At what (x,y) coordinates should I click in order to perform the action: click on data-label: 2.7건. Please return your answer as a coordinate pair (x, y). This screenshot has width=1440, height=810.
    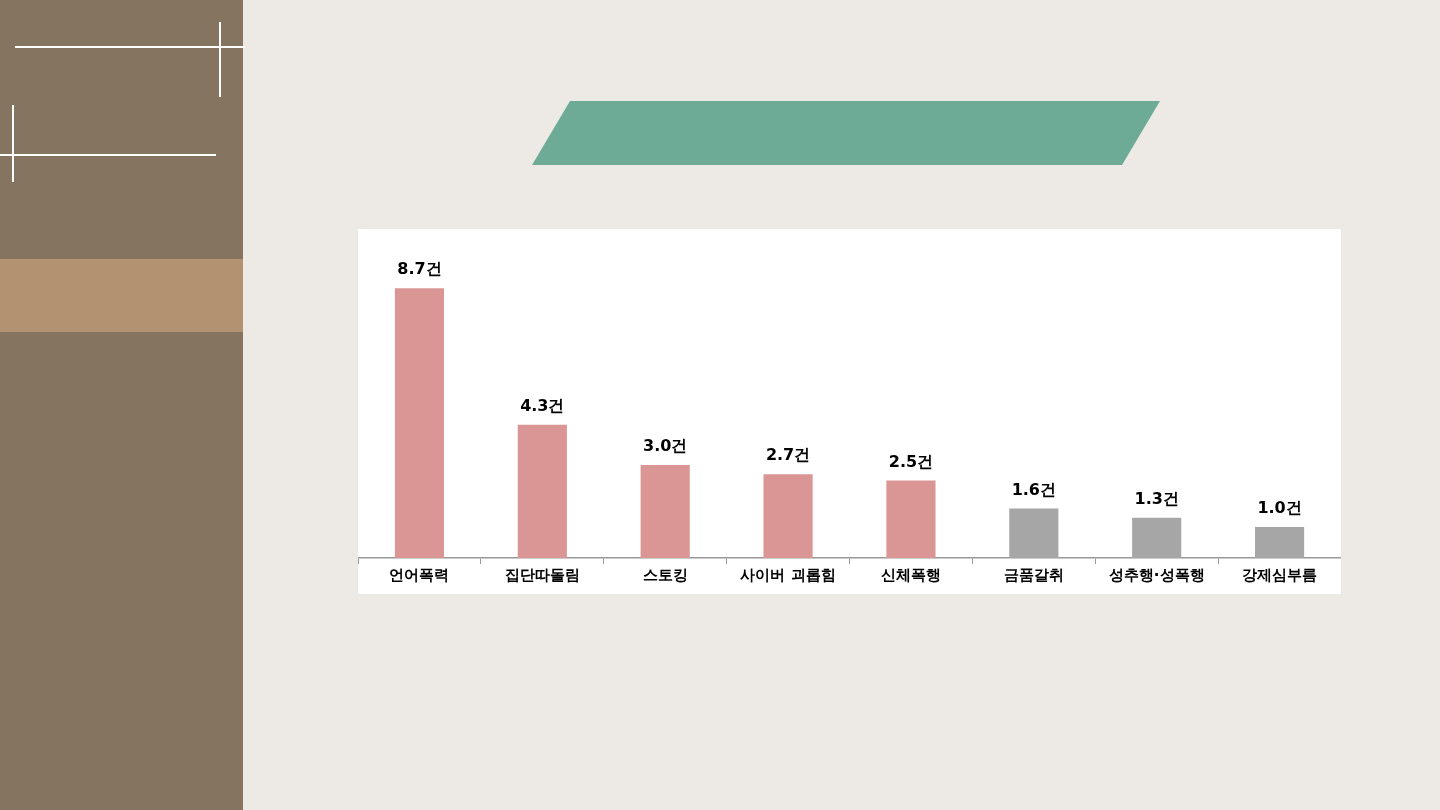
    Looking at the image, I should click on (788, 455).